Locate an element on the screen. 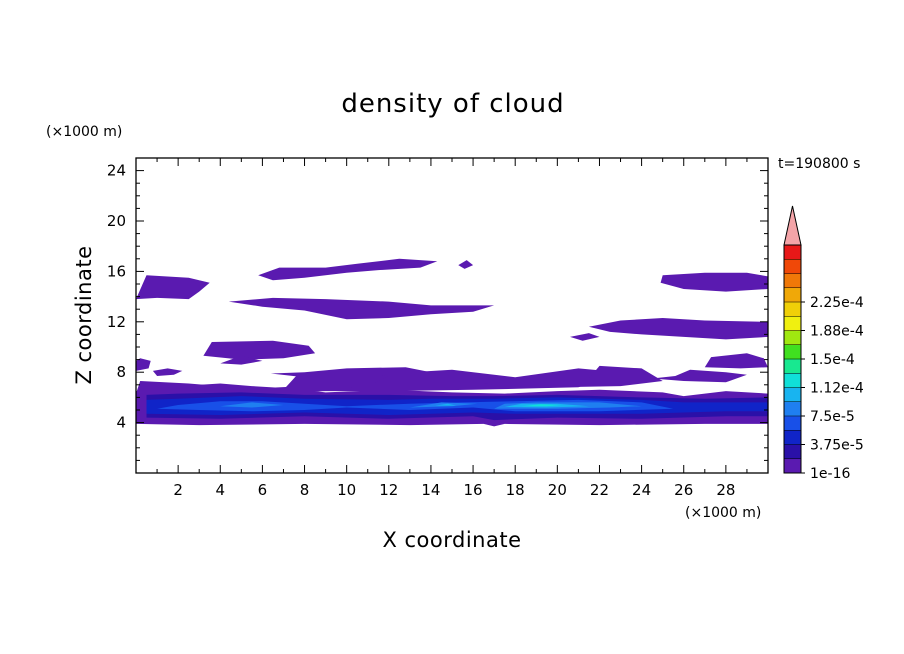  chart-title: density of cloud is located at coordinates (452, 104).